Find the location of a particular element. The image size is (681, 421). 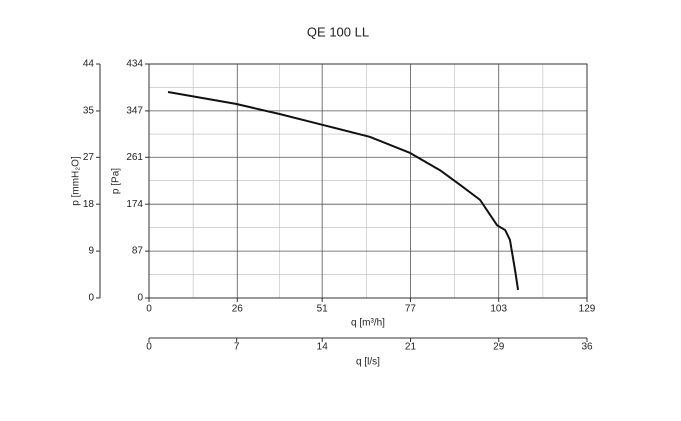

y2-tick-label: 18 is located at coordinates (89, 204).